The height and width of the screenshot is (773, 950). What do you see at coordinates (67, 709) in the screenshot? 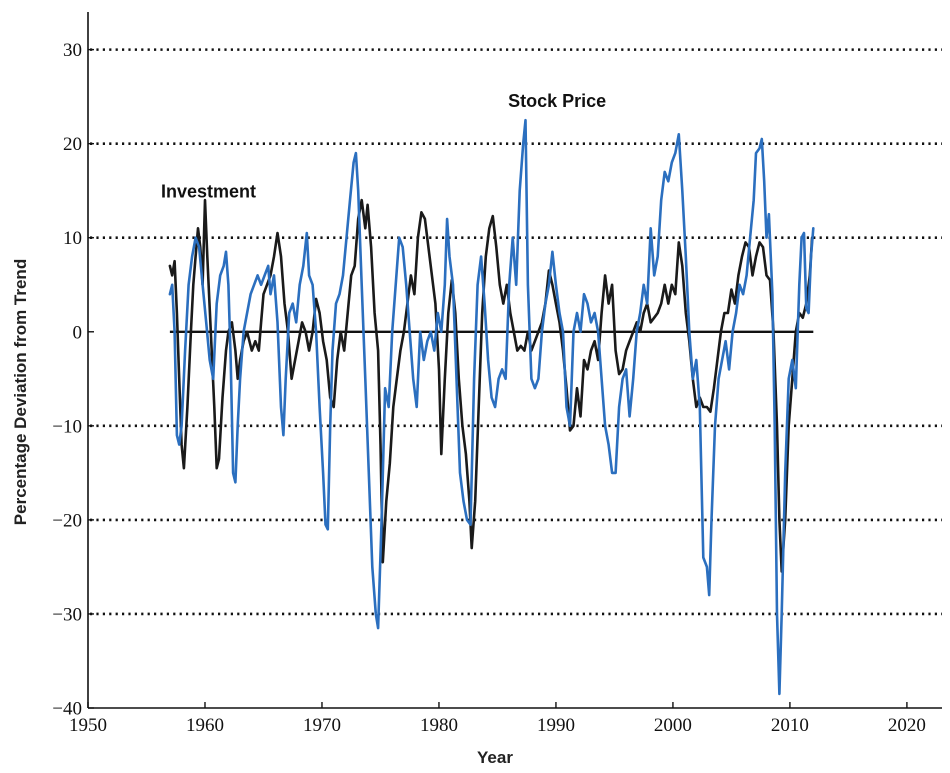
I see `y-tick-label: −40` at bounding box center [67, 709].